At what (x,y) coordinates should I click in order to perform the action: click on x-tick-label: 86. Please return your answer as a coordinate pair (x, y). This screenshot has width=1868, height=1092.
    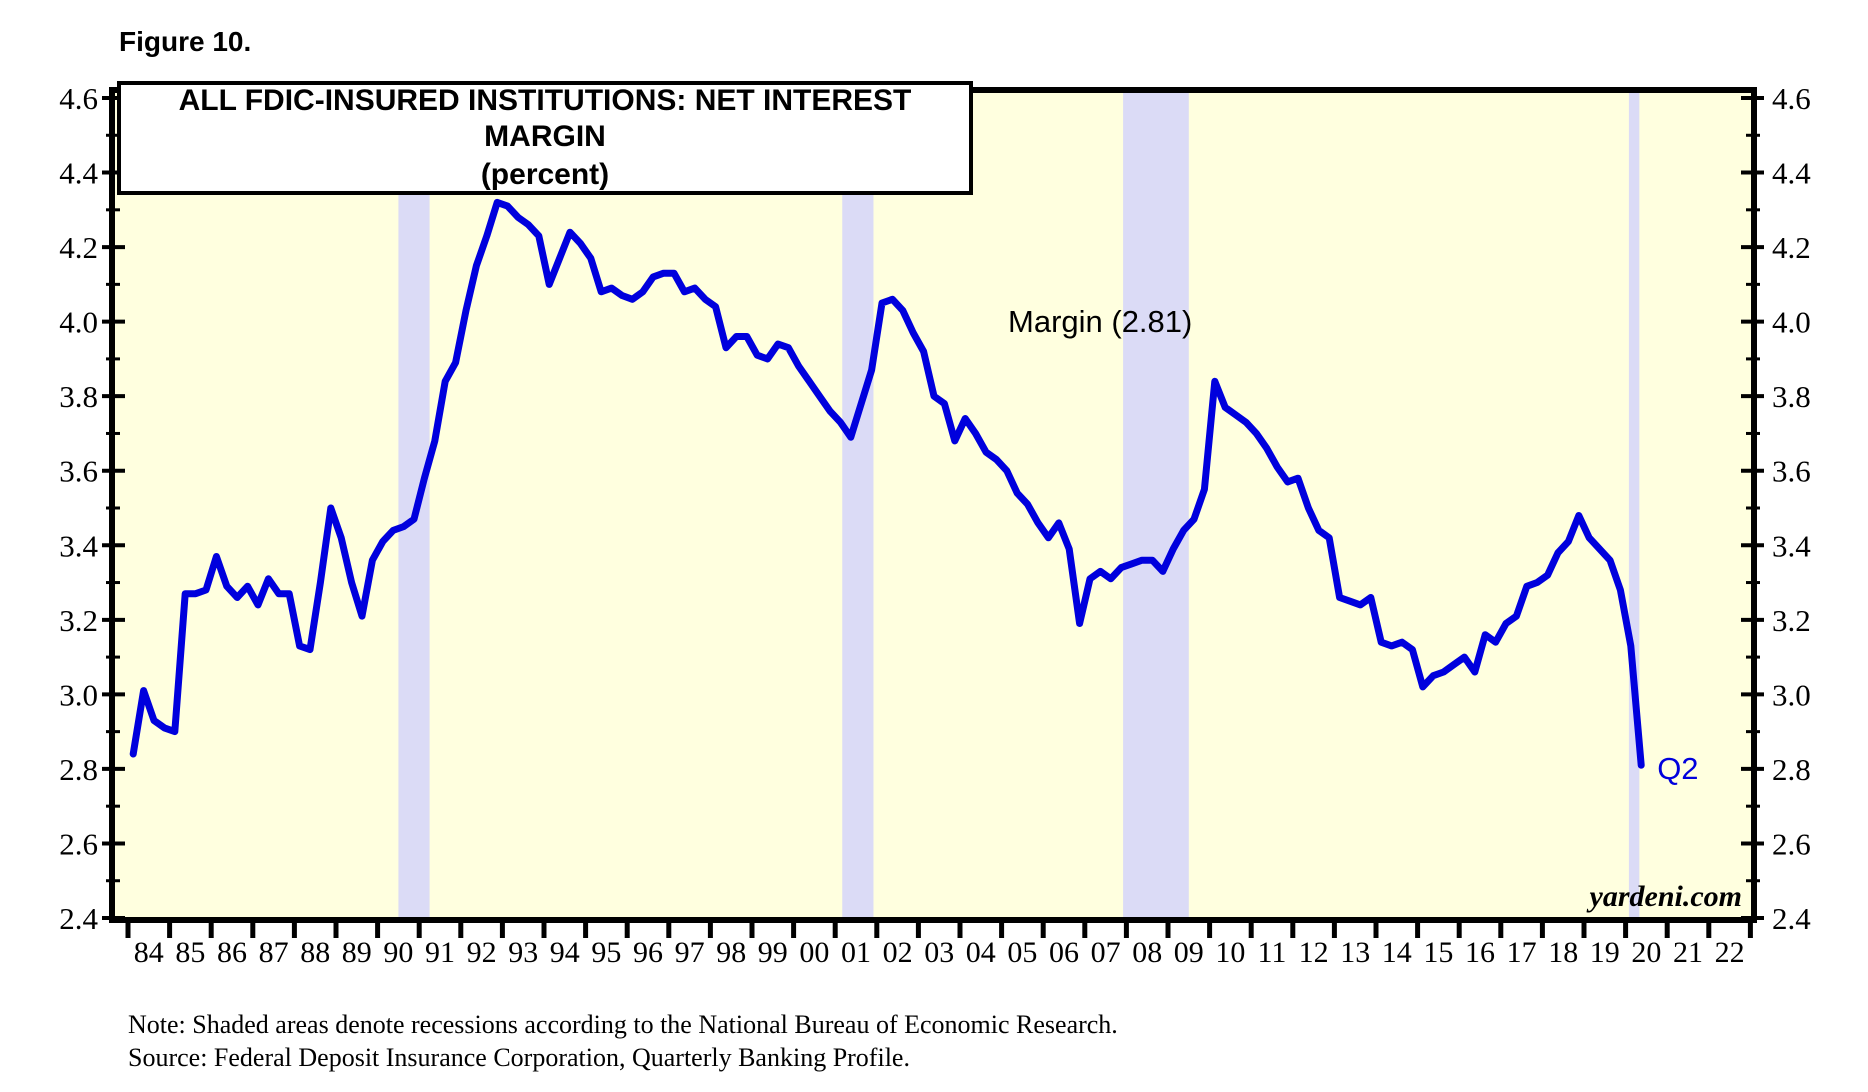
    Looking at the image, I should click on (232, 952).